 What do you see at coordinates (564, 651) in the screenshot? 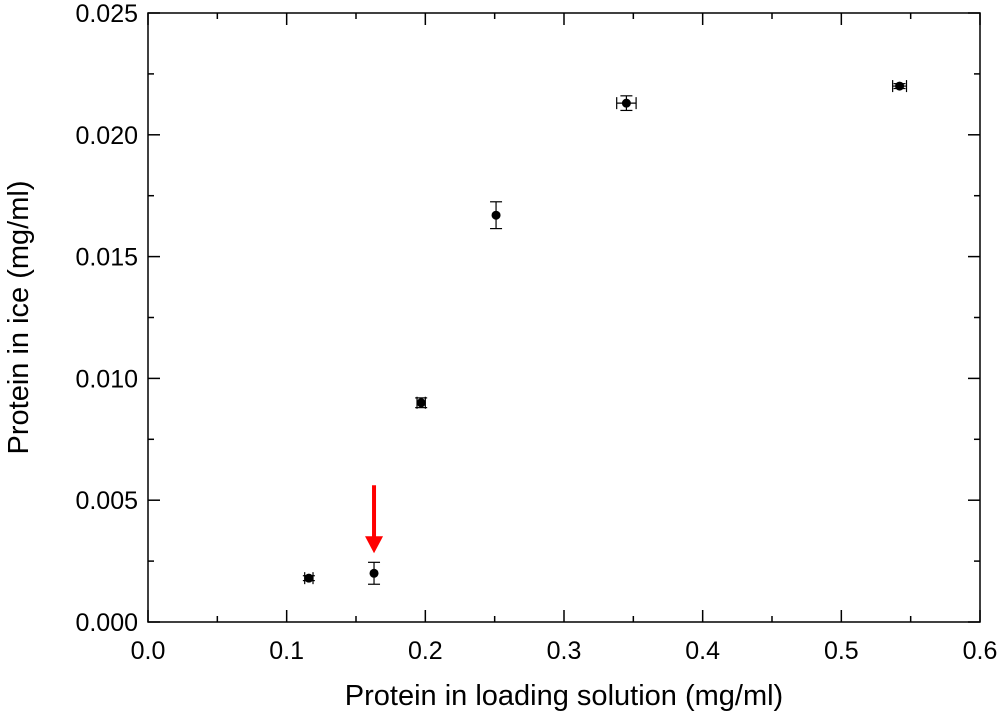
I see `x-tick-label: 0.3` at bounding box center [564, 651].